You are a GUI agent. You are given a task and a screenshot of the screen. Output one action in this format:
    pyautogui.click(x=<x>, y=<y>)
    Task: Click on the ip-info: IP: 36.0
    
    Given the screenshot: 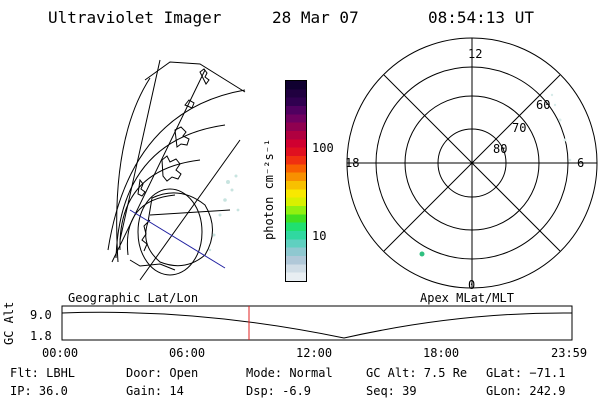 What is the action you would take?
    pyautogui.click(x=39, y=391)
    